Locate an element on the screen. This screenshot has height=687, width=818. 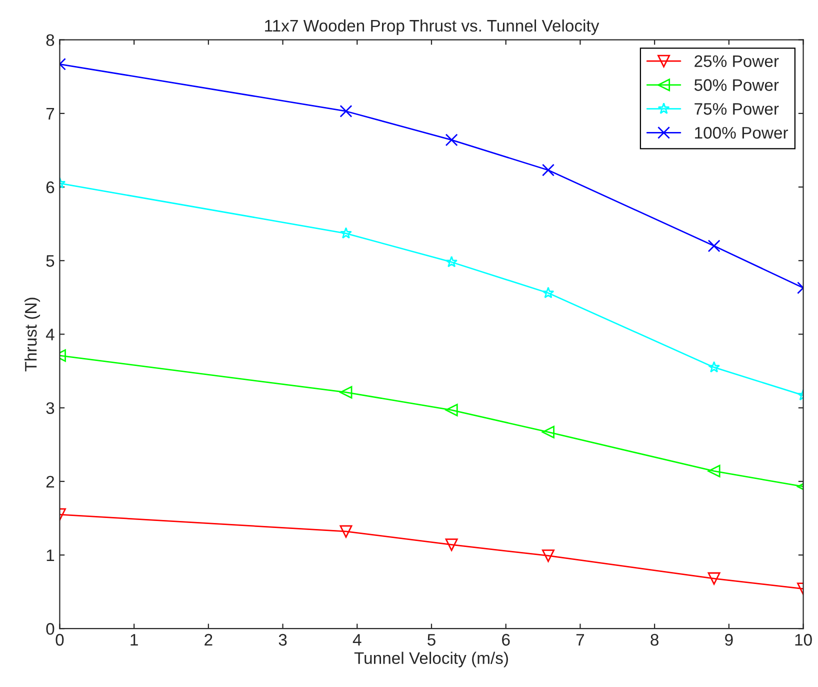
legend-label: 25% Power is located at coordinates (736, 61).